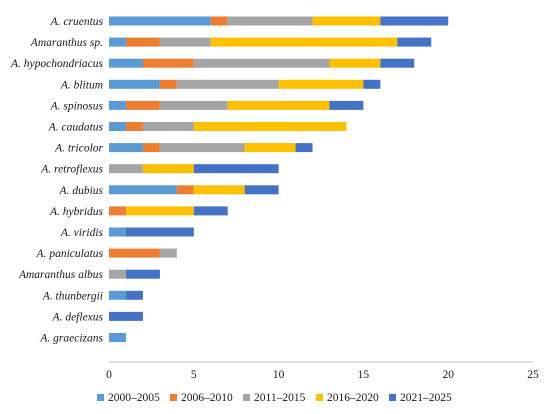 Image resolution: width=550 pixels, height=414 pixels. Describe the element at coordinates (61, 275) in the screenshot. I see `category-label-amaranthus-albus: Amaranthus albus` at that location.